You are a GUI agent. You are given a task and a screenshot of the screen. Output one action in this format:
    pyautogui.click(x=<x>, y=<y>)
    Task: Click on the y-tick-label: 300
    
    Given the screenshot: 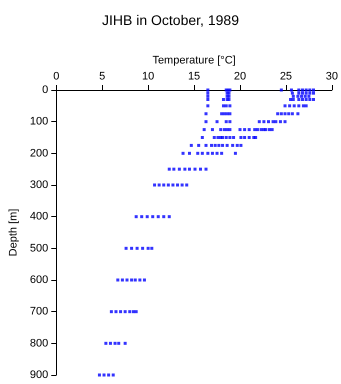 What is the action you would take?
    pyautogui.click(x=39, y=185)
    